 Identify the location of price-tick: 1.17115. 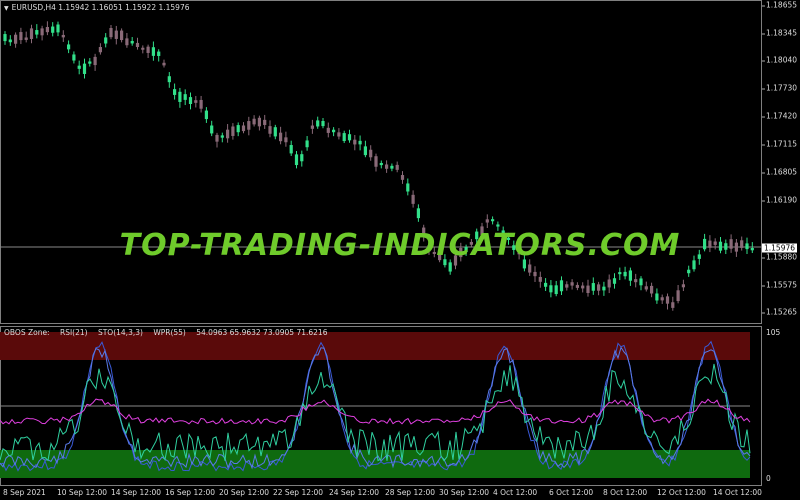
(779, 144).